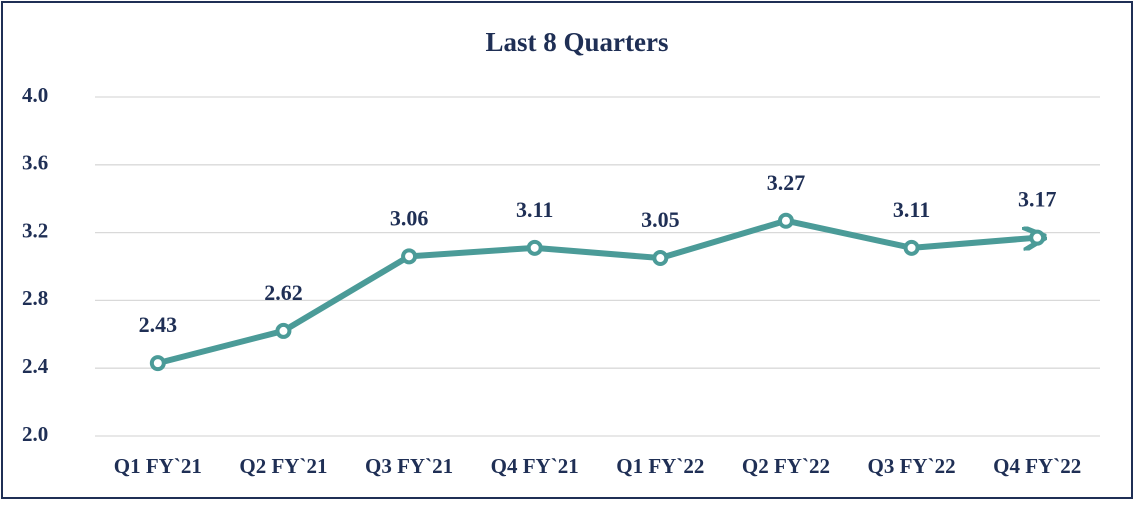 The image size is (1135, 507). I want to click on data-label: 3.17, so click(1037, 199).